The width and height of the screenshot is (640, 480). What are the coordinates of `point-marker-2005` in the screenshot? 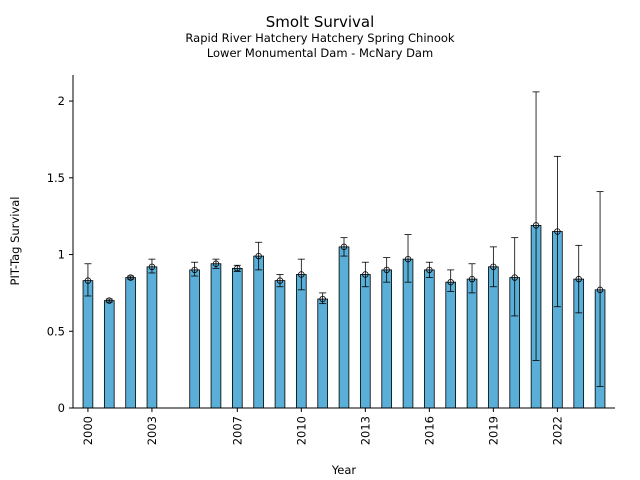 It's located at (194, 270).